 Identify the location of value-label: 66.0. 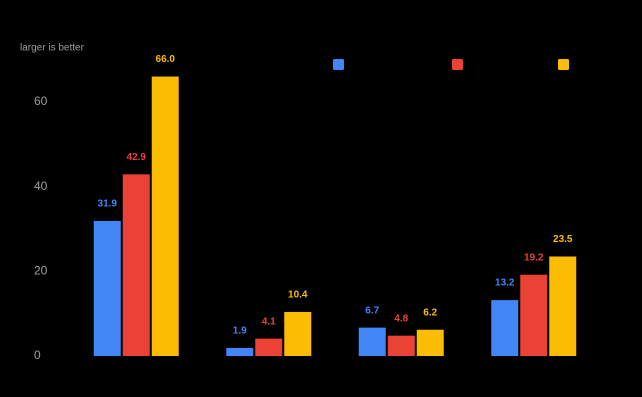
(166, 59).